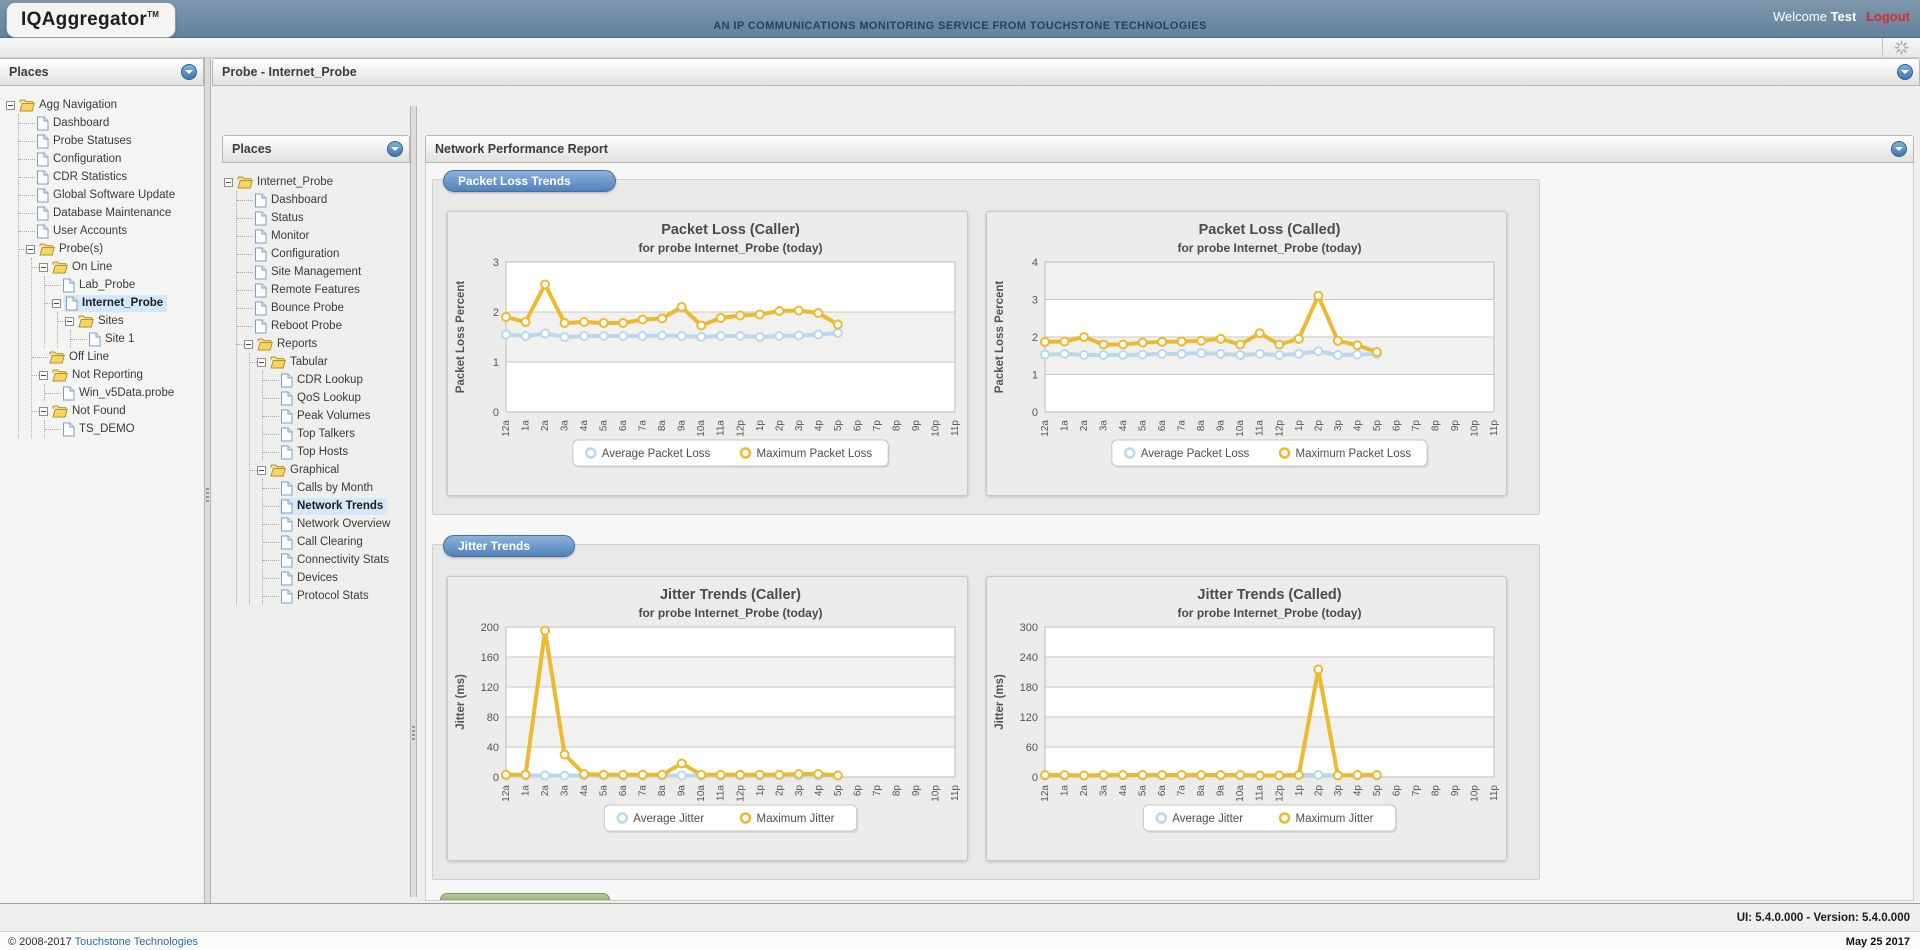 The image size is (1920, 950). Describe the element at coordinates (461, 337) in the screenshot. I see `y-axis-label: Packet Loss Percent` at that location.